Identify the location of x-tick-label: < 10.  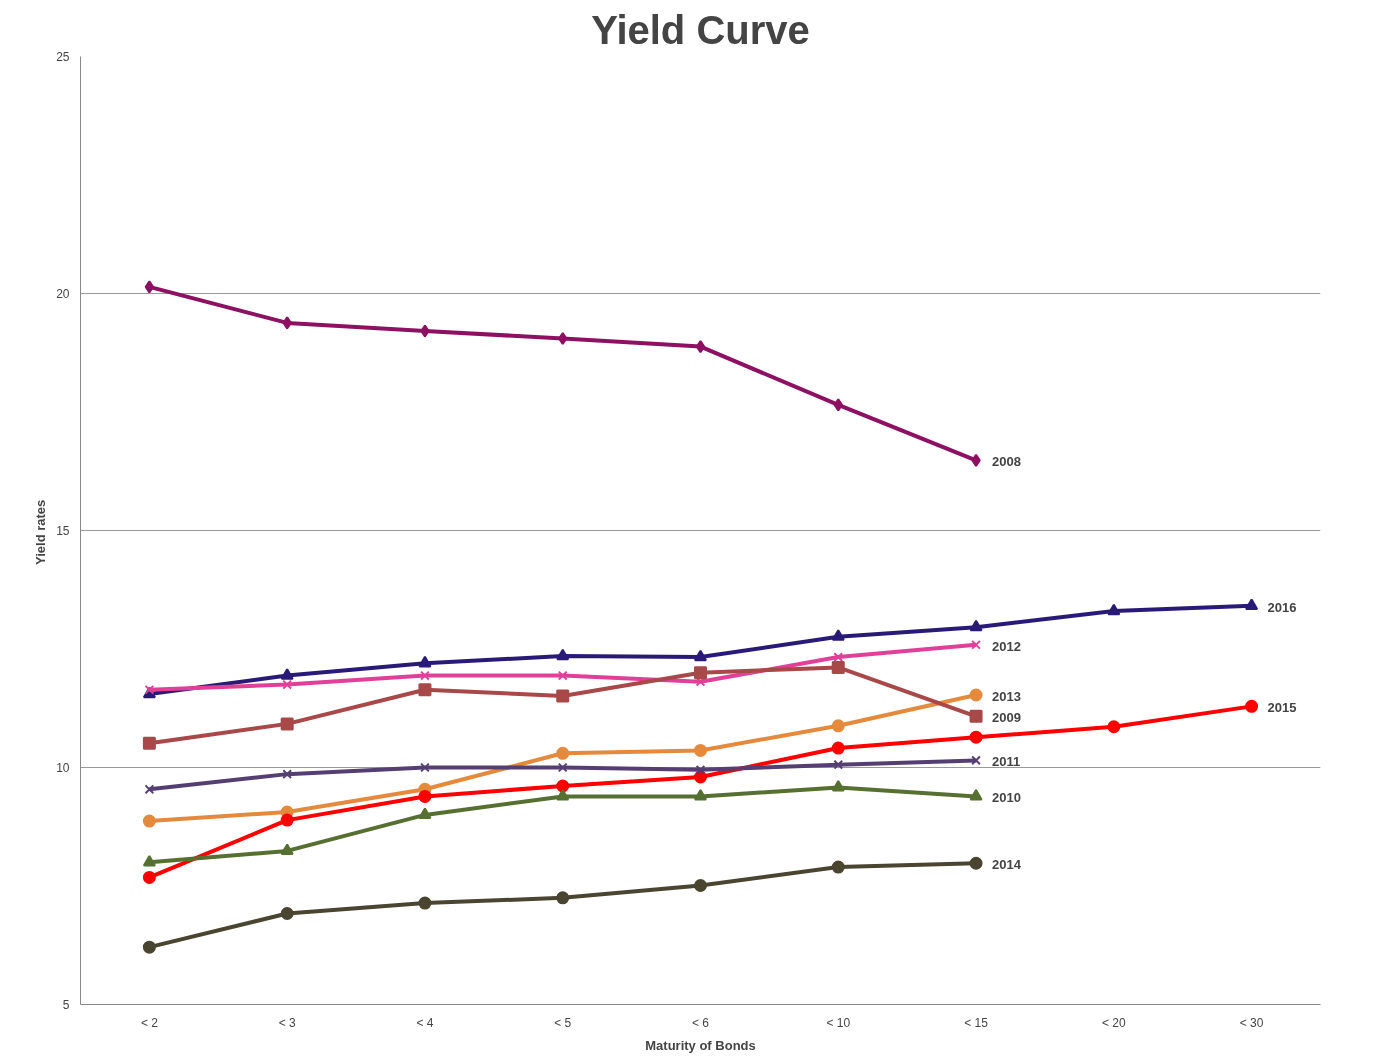
(838, 1022).